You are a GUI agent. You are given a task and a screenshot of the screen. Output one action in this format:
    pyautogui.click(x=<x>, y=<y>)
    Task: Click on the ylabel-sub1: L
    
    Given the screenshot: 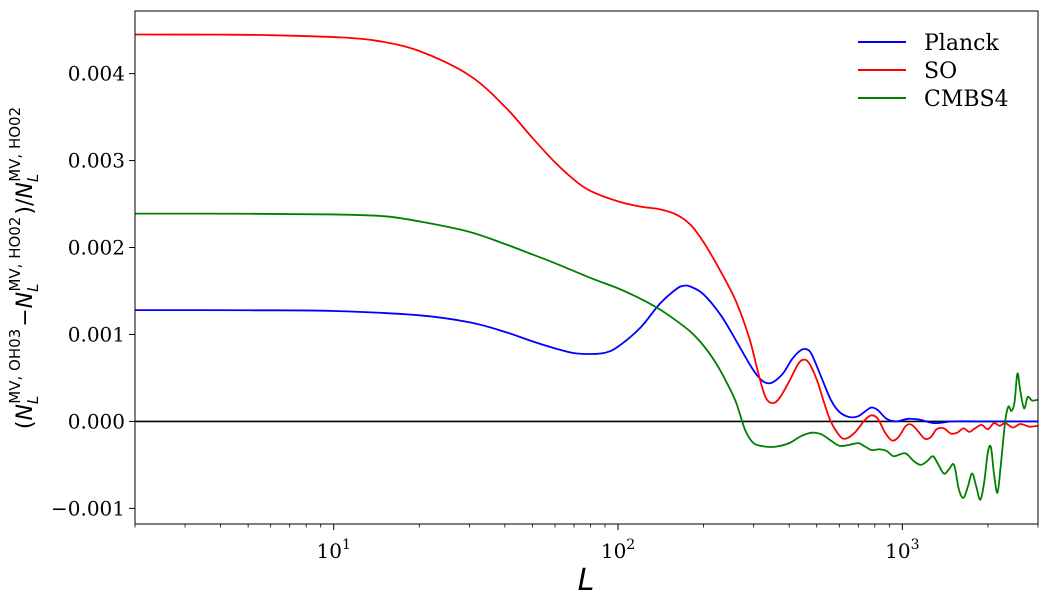 What is the action you would take?
    pyautogui.click(x=33, y=400)
    